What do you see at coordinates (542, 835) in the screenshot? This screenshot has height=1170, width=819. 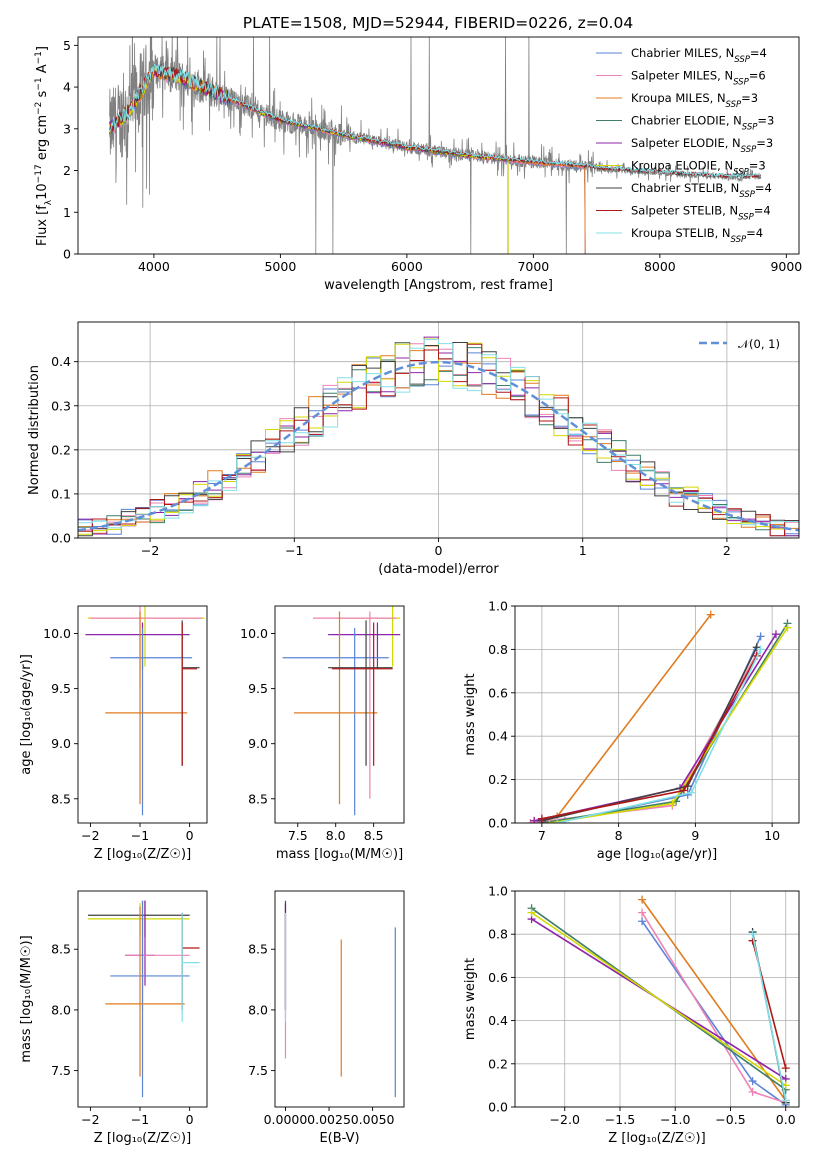 I see `x-tick-label: 7` at bounding box center [542, 835].